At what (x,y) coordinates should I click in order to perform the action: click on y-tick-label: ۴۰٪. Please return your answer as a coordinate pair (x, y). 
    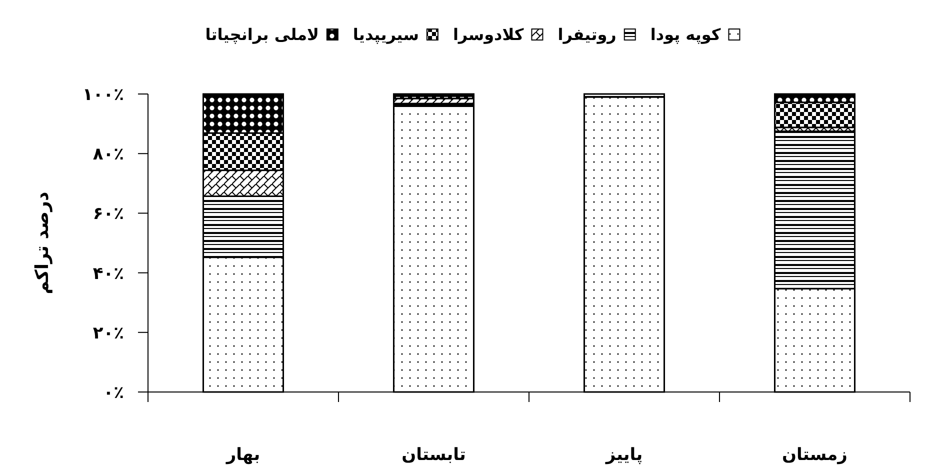
    Looking at the image, I should click on (108, 274).